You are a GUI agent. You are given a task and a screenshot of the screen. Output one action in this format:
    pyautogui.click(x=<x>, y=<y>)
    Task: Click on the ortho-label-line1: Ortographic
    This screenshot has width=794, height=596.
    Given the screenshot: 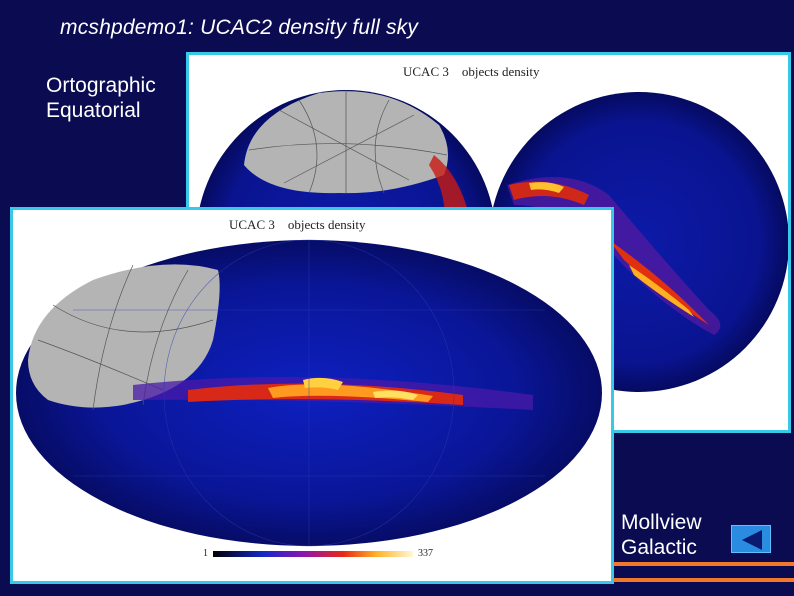 What is the action you would take?
    pyautogui.click(x=101, y=85)
    